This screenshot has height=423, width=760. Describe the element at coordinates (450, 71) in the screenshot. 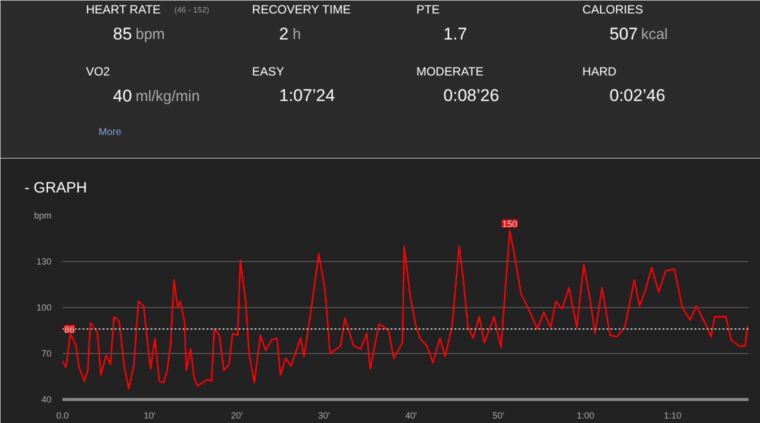

I see `category-label: MODERATE` at that location.